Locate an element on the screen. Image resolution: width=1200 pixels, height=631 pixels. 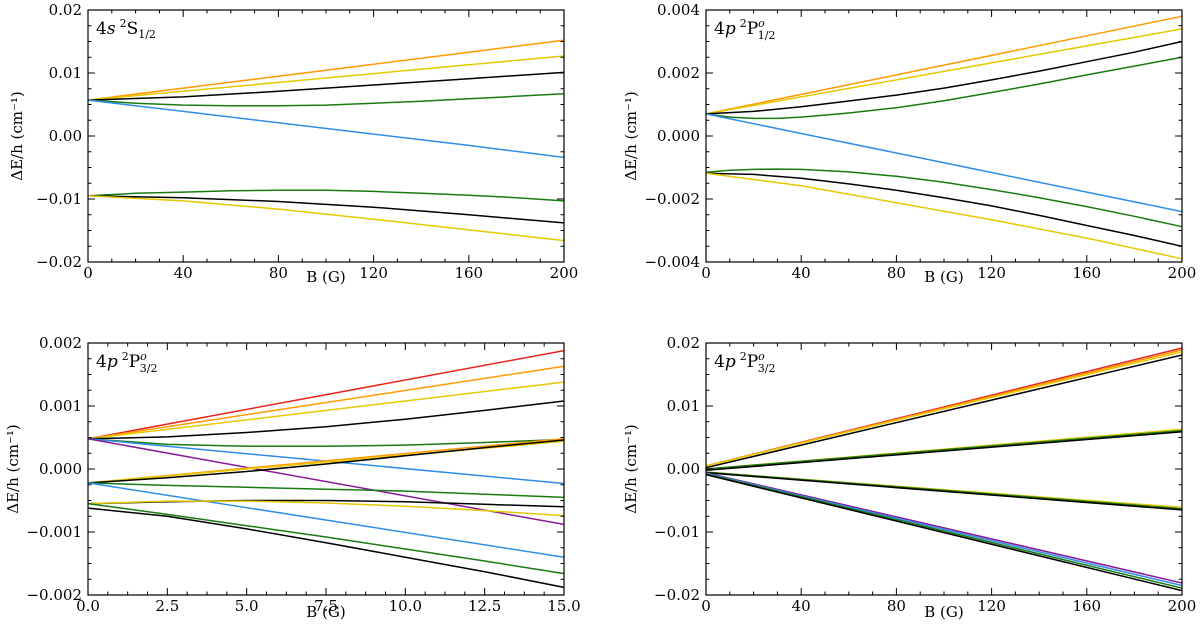
p4-xlabel: B (G) is located at coordinates (943, 612).